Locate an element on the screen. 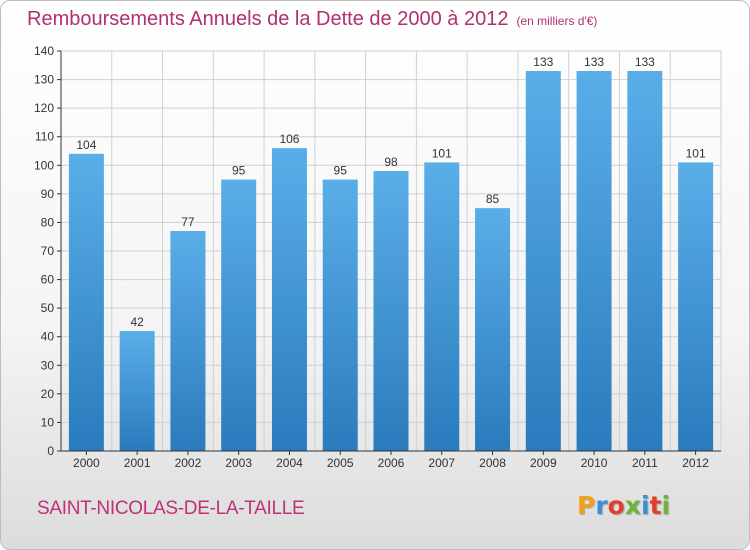 The width and height of the screenshot is (750, 550). value-label: 106 is located at coordinates (289, 139).